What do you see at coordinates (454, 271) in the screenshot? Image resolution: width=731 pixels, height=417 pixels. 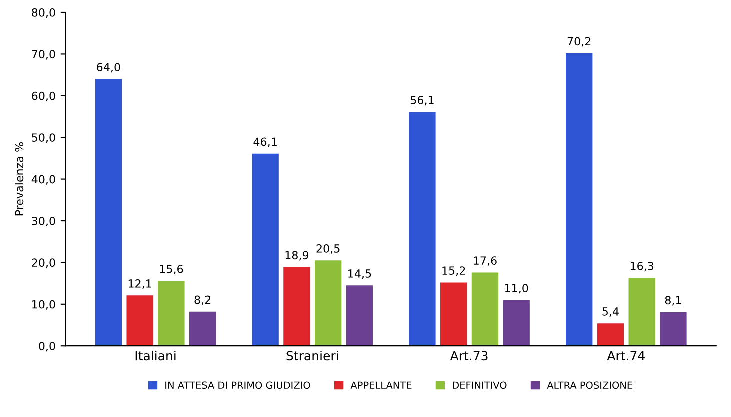 I see `data-label: 15,2` at bounding box center [454, 271].